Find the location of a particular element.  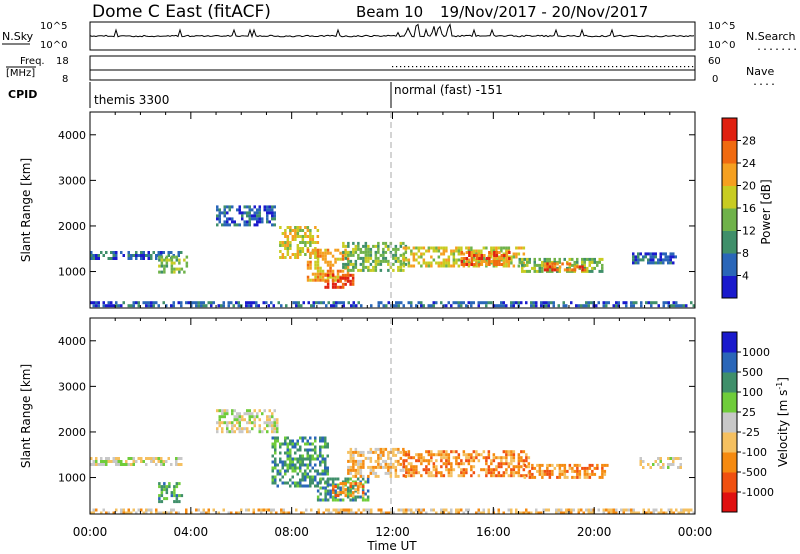

power-echo-cells is located at coordinates (392, 256).